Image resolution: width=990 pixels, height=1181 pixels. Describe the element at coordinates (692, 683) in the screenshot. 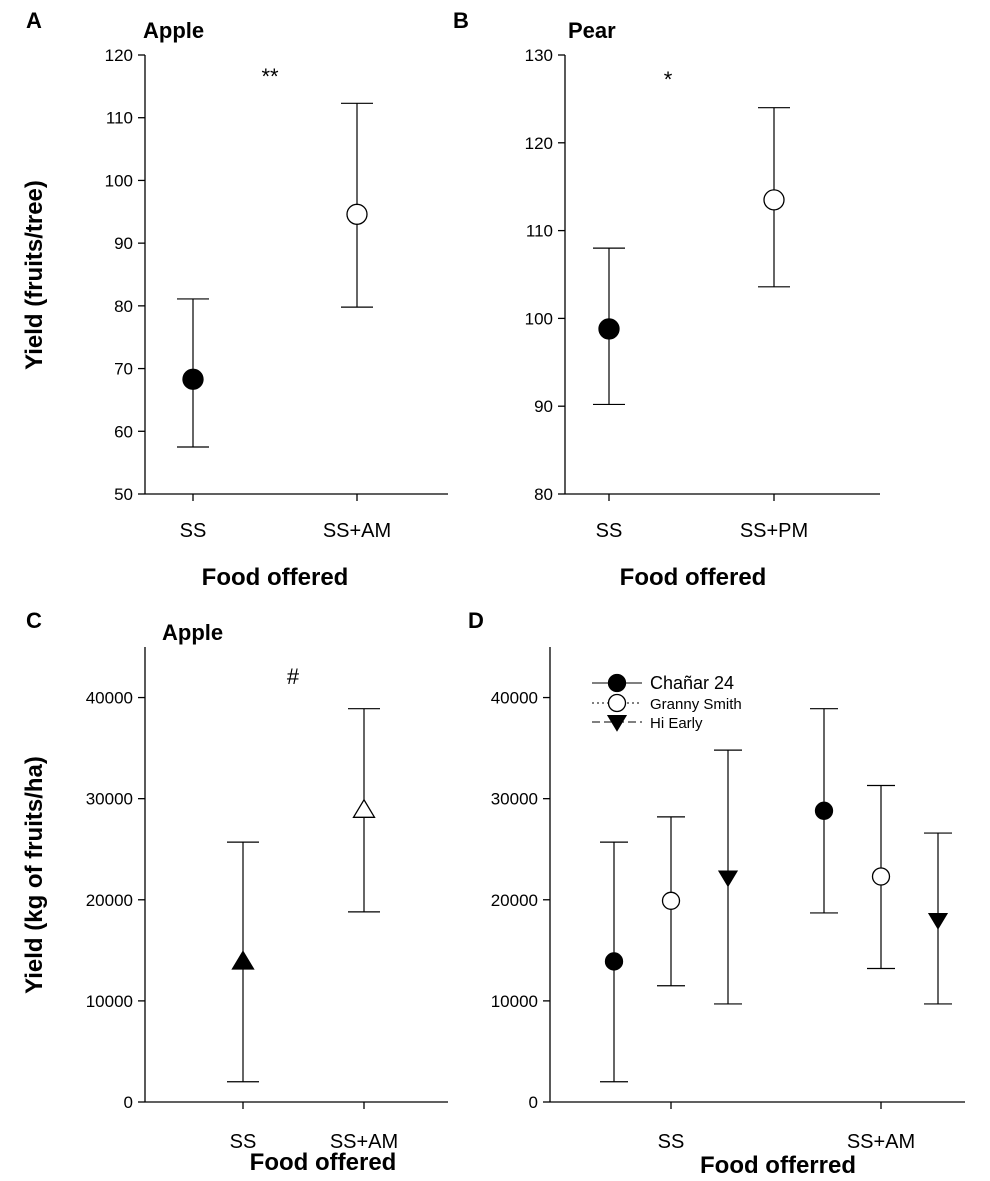

I see `legend-label: Chañar 24` at that location.